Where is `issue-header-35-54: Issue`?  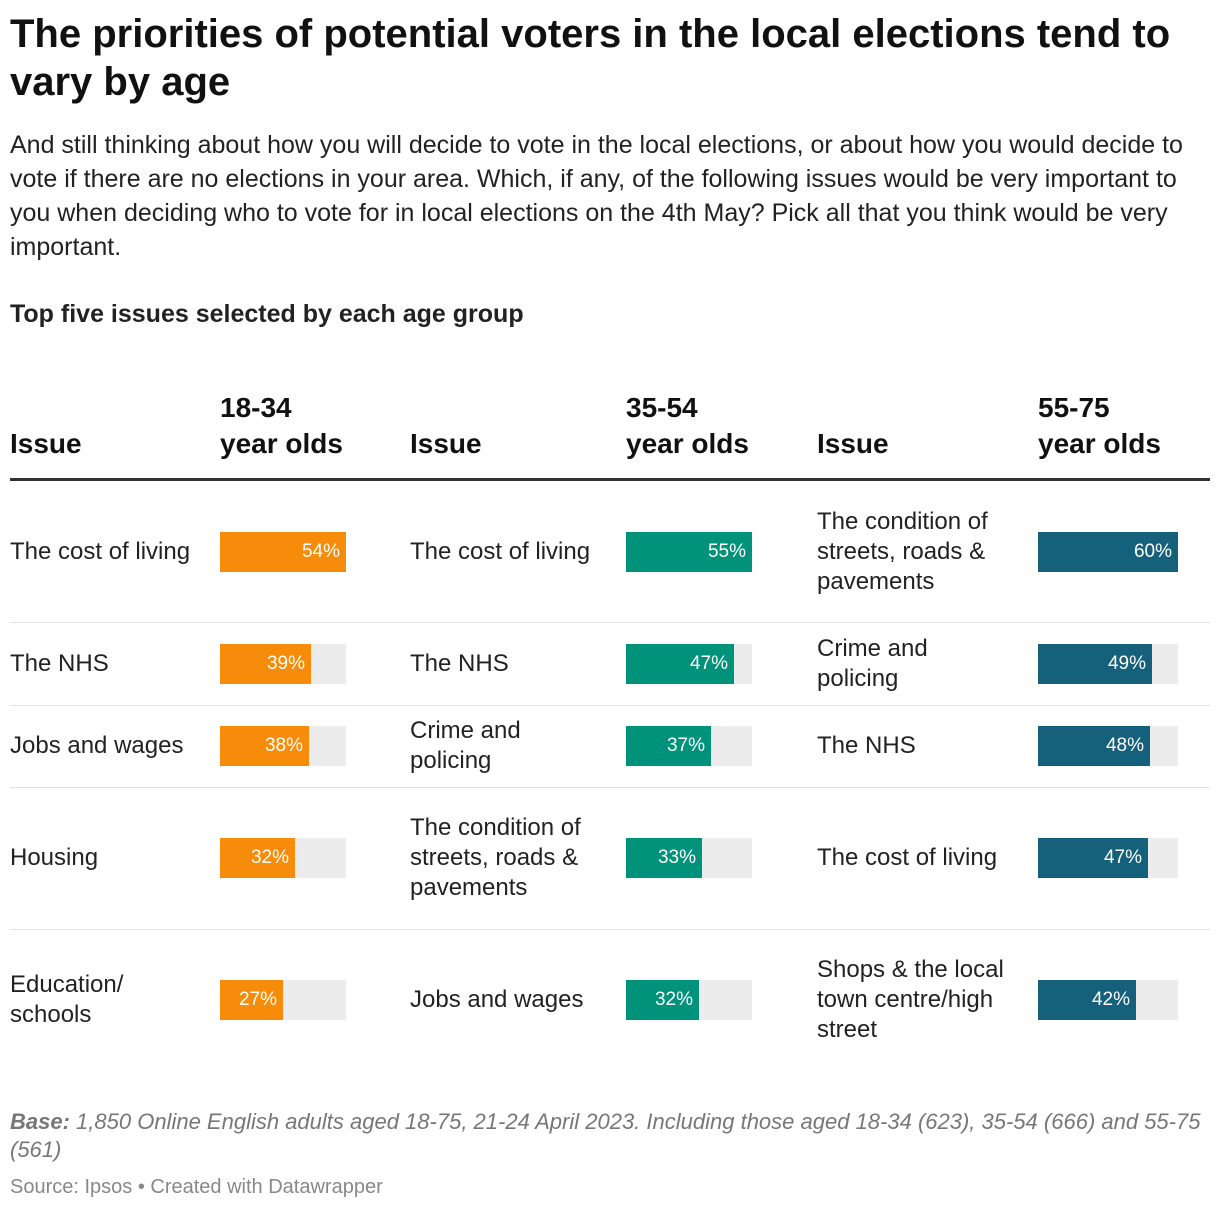 issue-header-35-54: Issue is located at coordinates (446, 443).